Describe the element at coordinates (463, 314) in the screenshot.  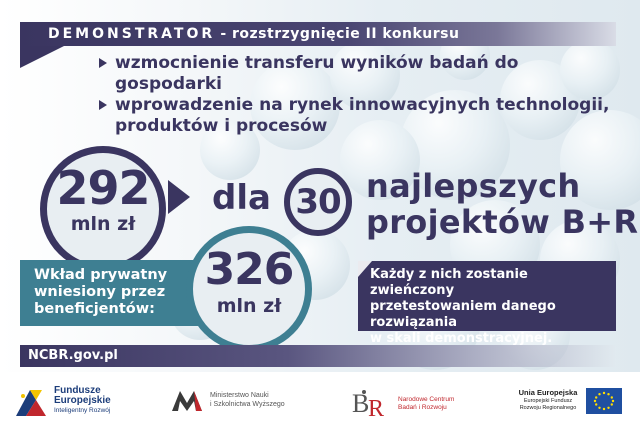
I see `description-line2: przetestowaniem danego rozwiązania` at that location.